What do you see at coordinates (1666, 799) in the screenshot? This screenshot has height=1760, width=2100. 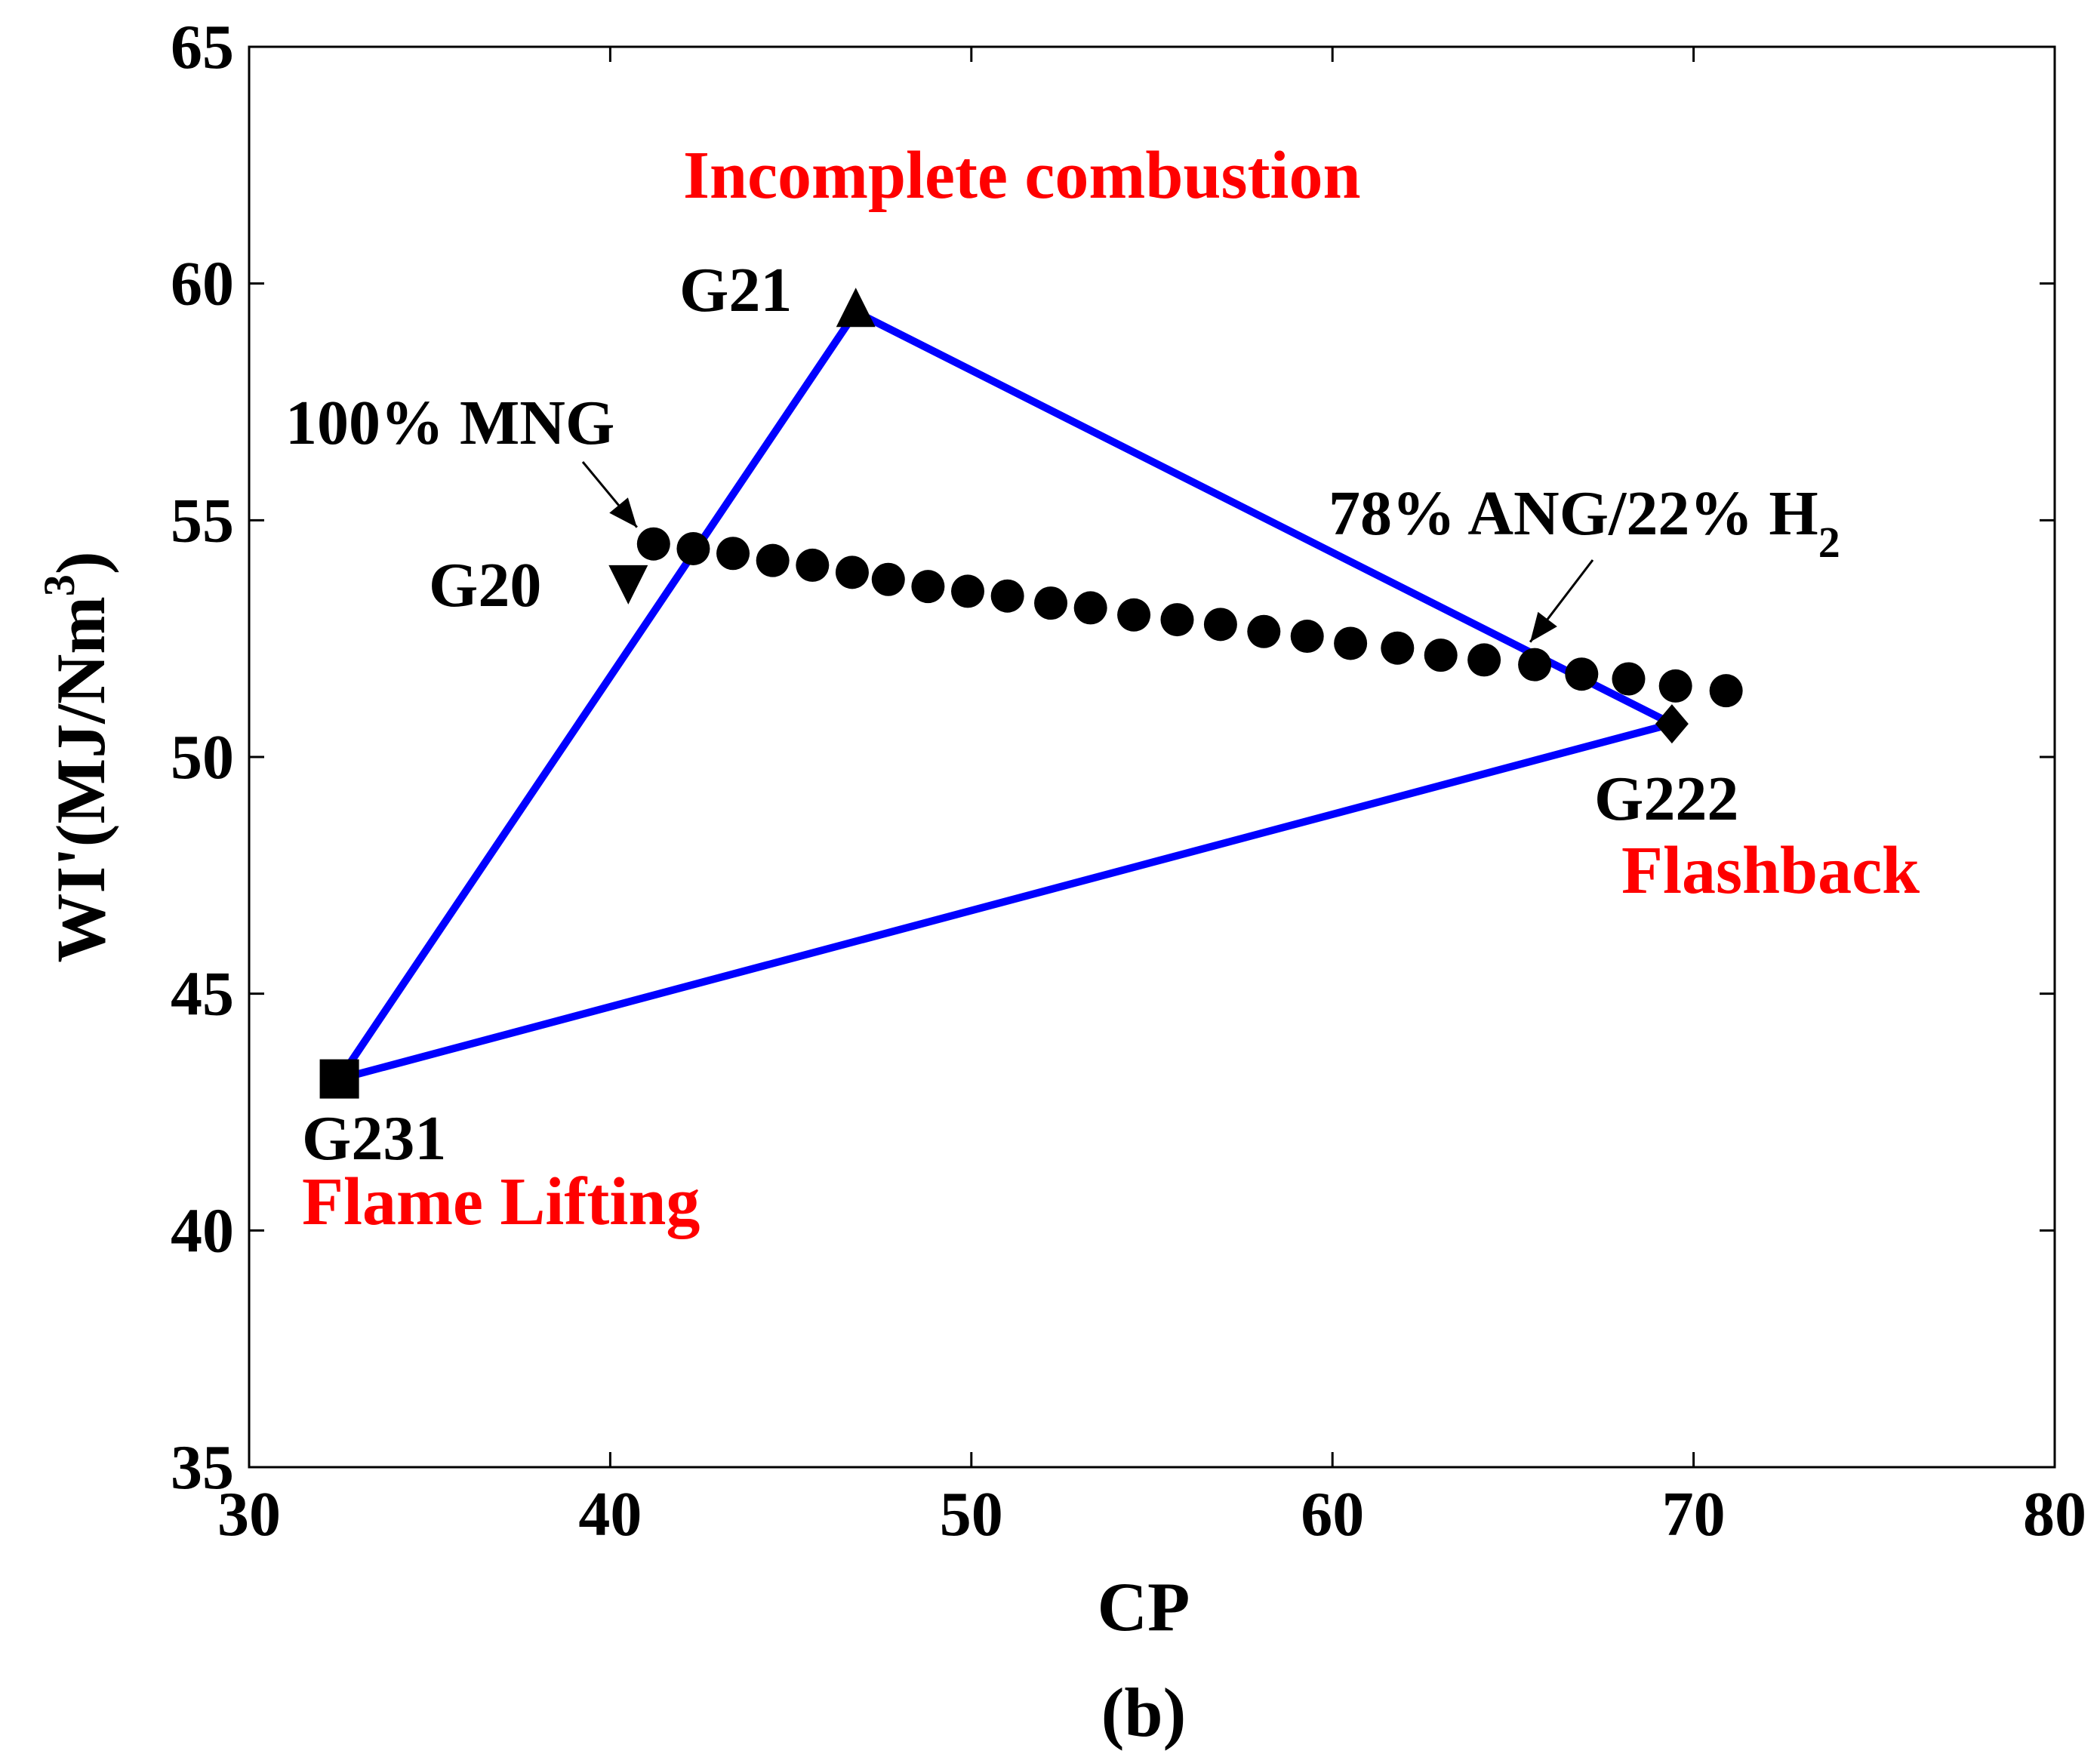 I see `label-g222: G222` at bounding box center [1666, 799].